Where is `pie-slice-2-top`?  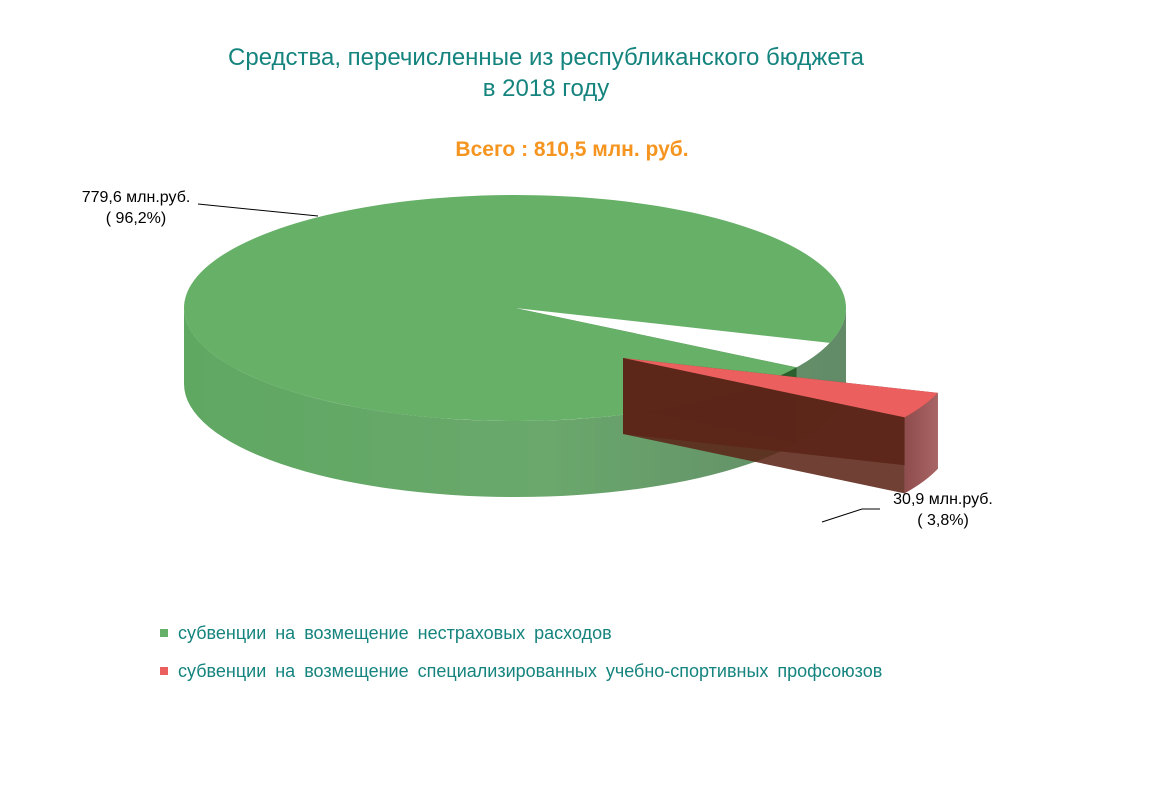 pie-slice-2-top is located at coordinates (780, 388).